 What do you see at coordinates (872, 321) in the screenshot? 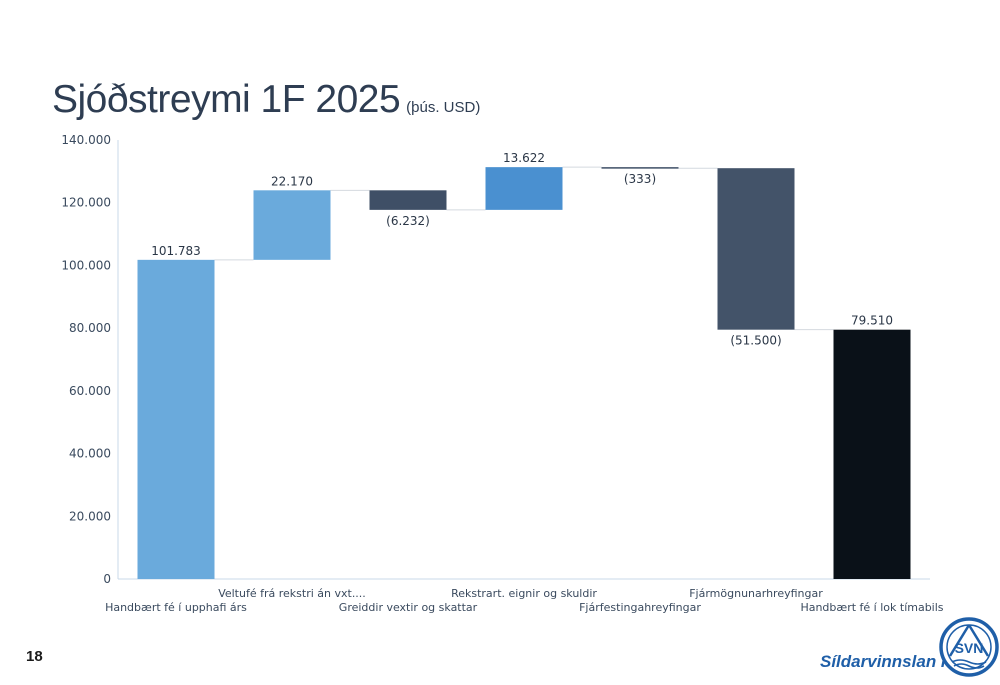
I see `data-label: 79.510` at bounding box center [872, 321].